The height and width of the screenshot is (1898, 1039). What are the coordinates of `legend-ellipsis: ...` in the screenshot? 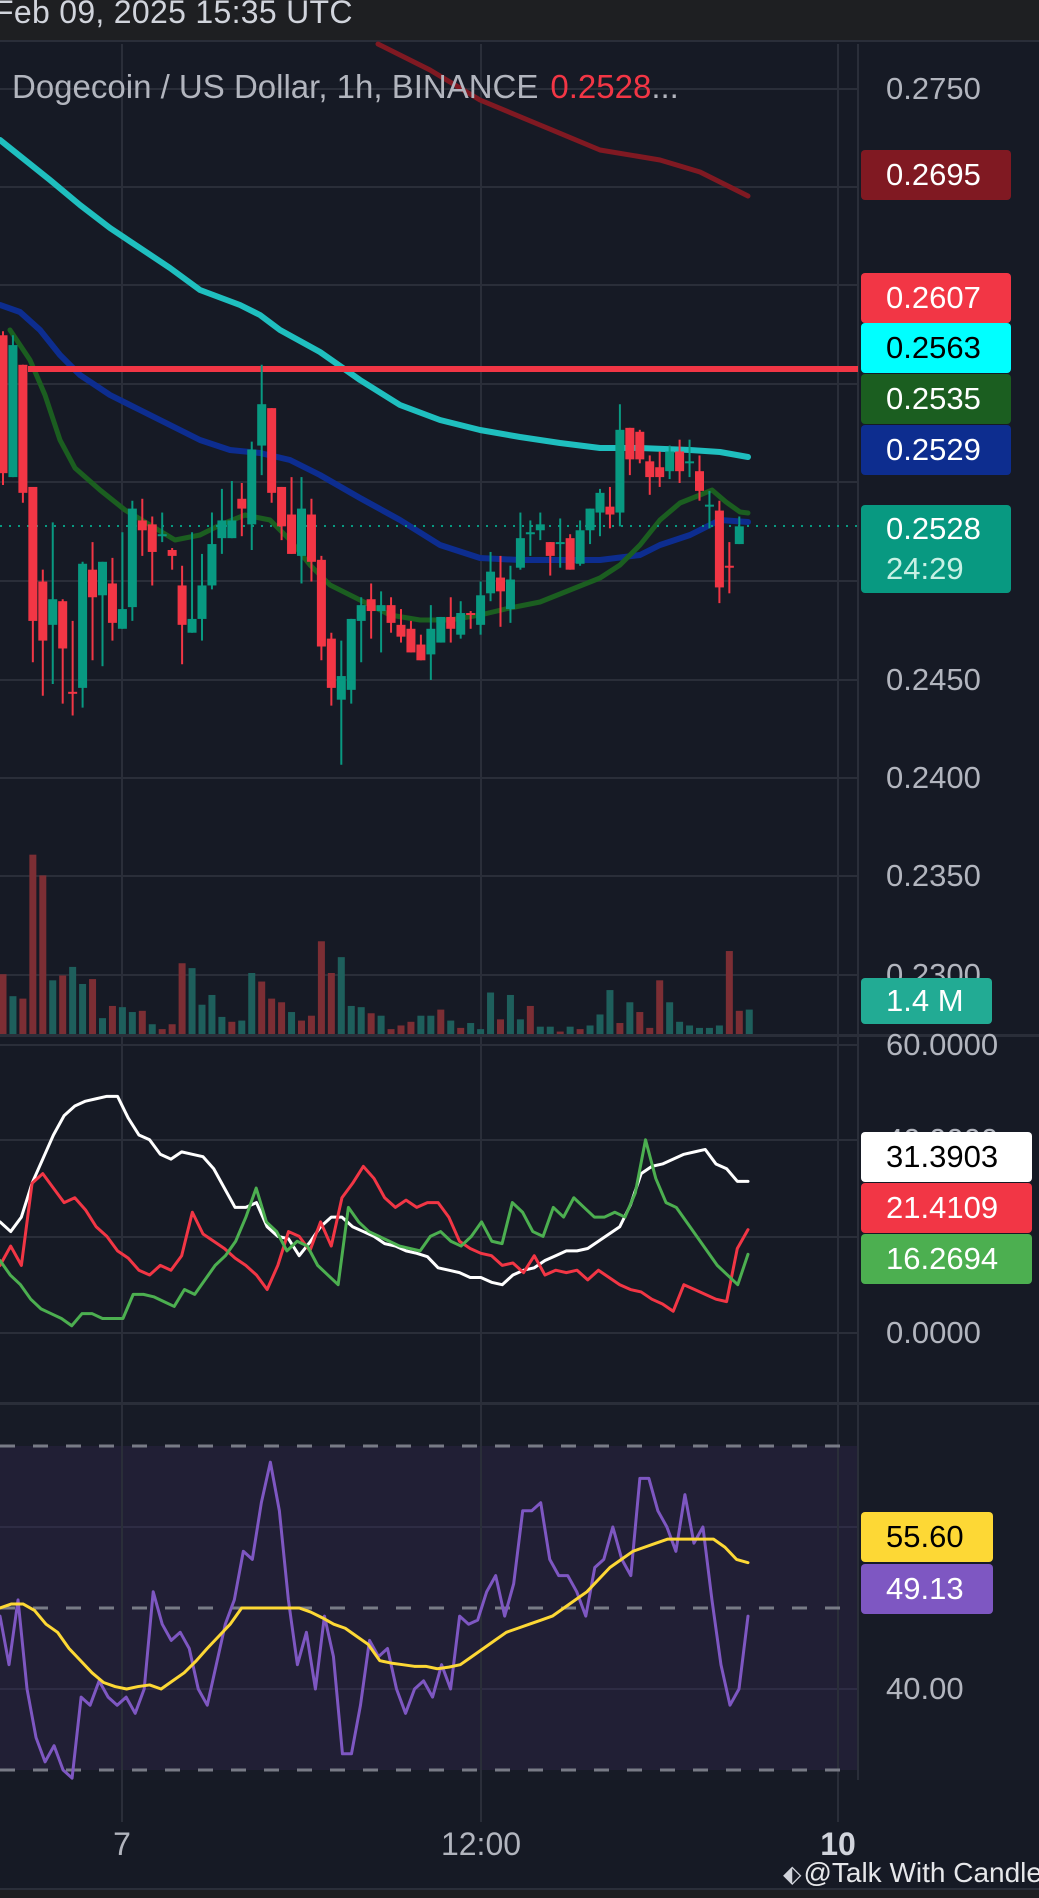 It's located at (665, 86).